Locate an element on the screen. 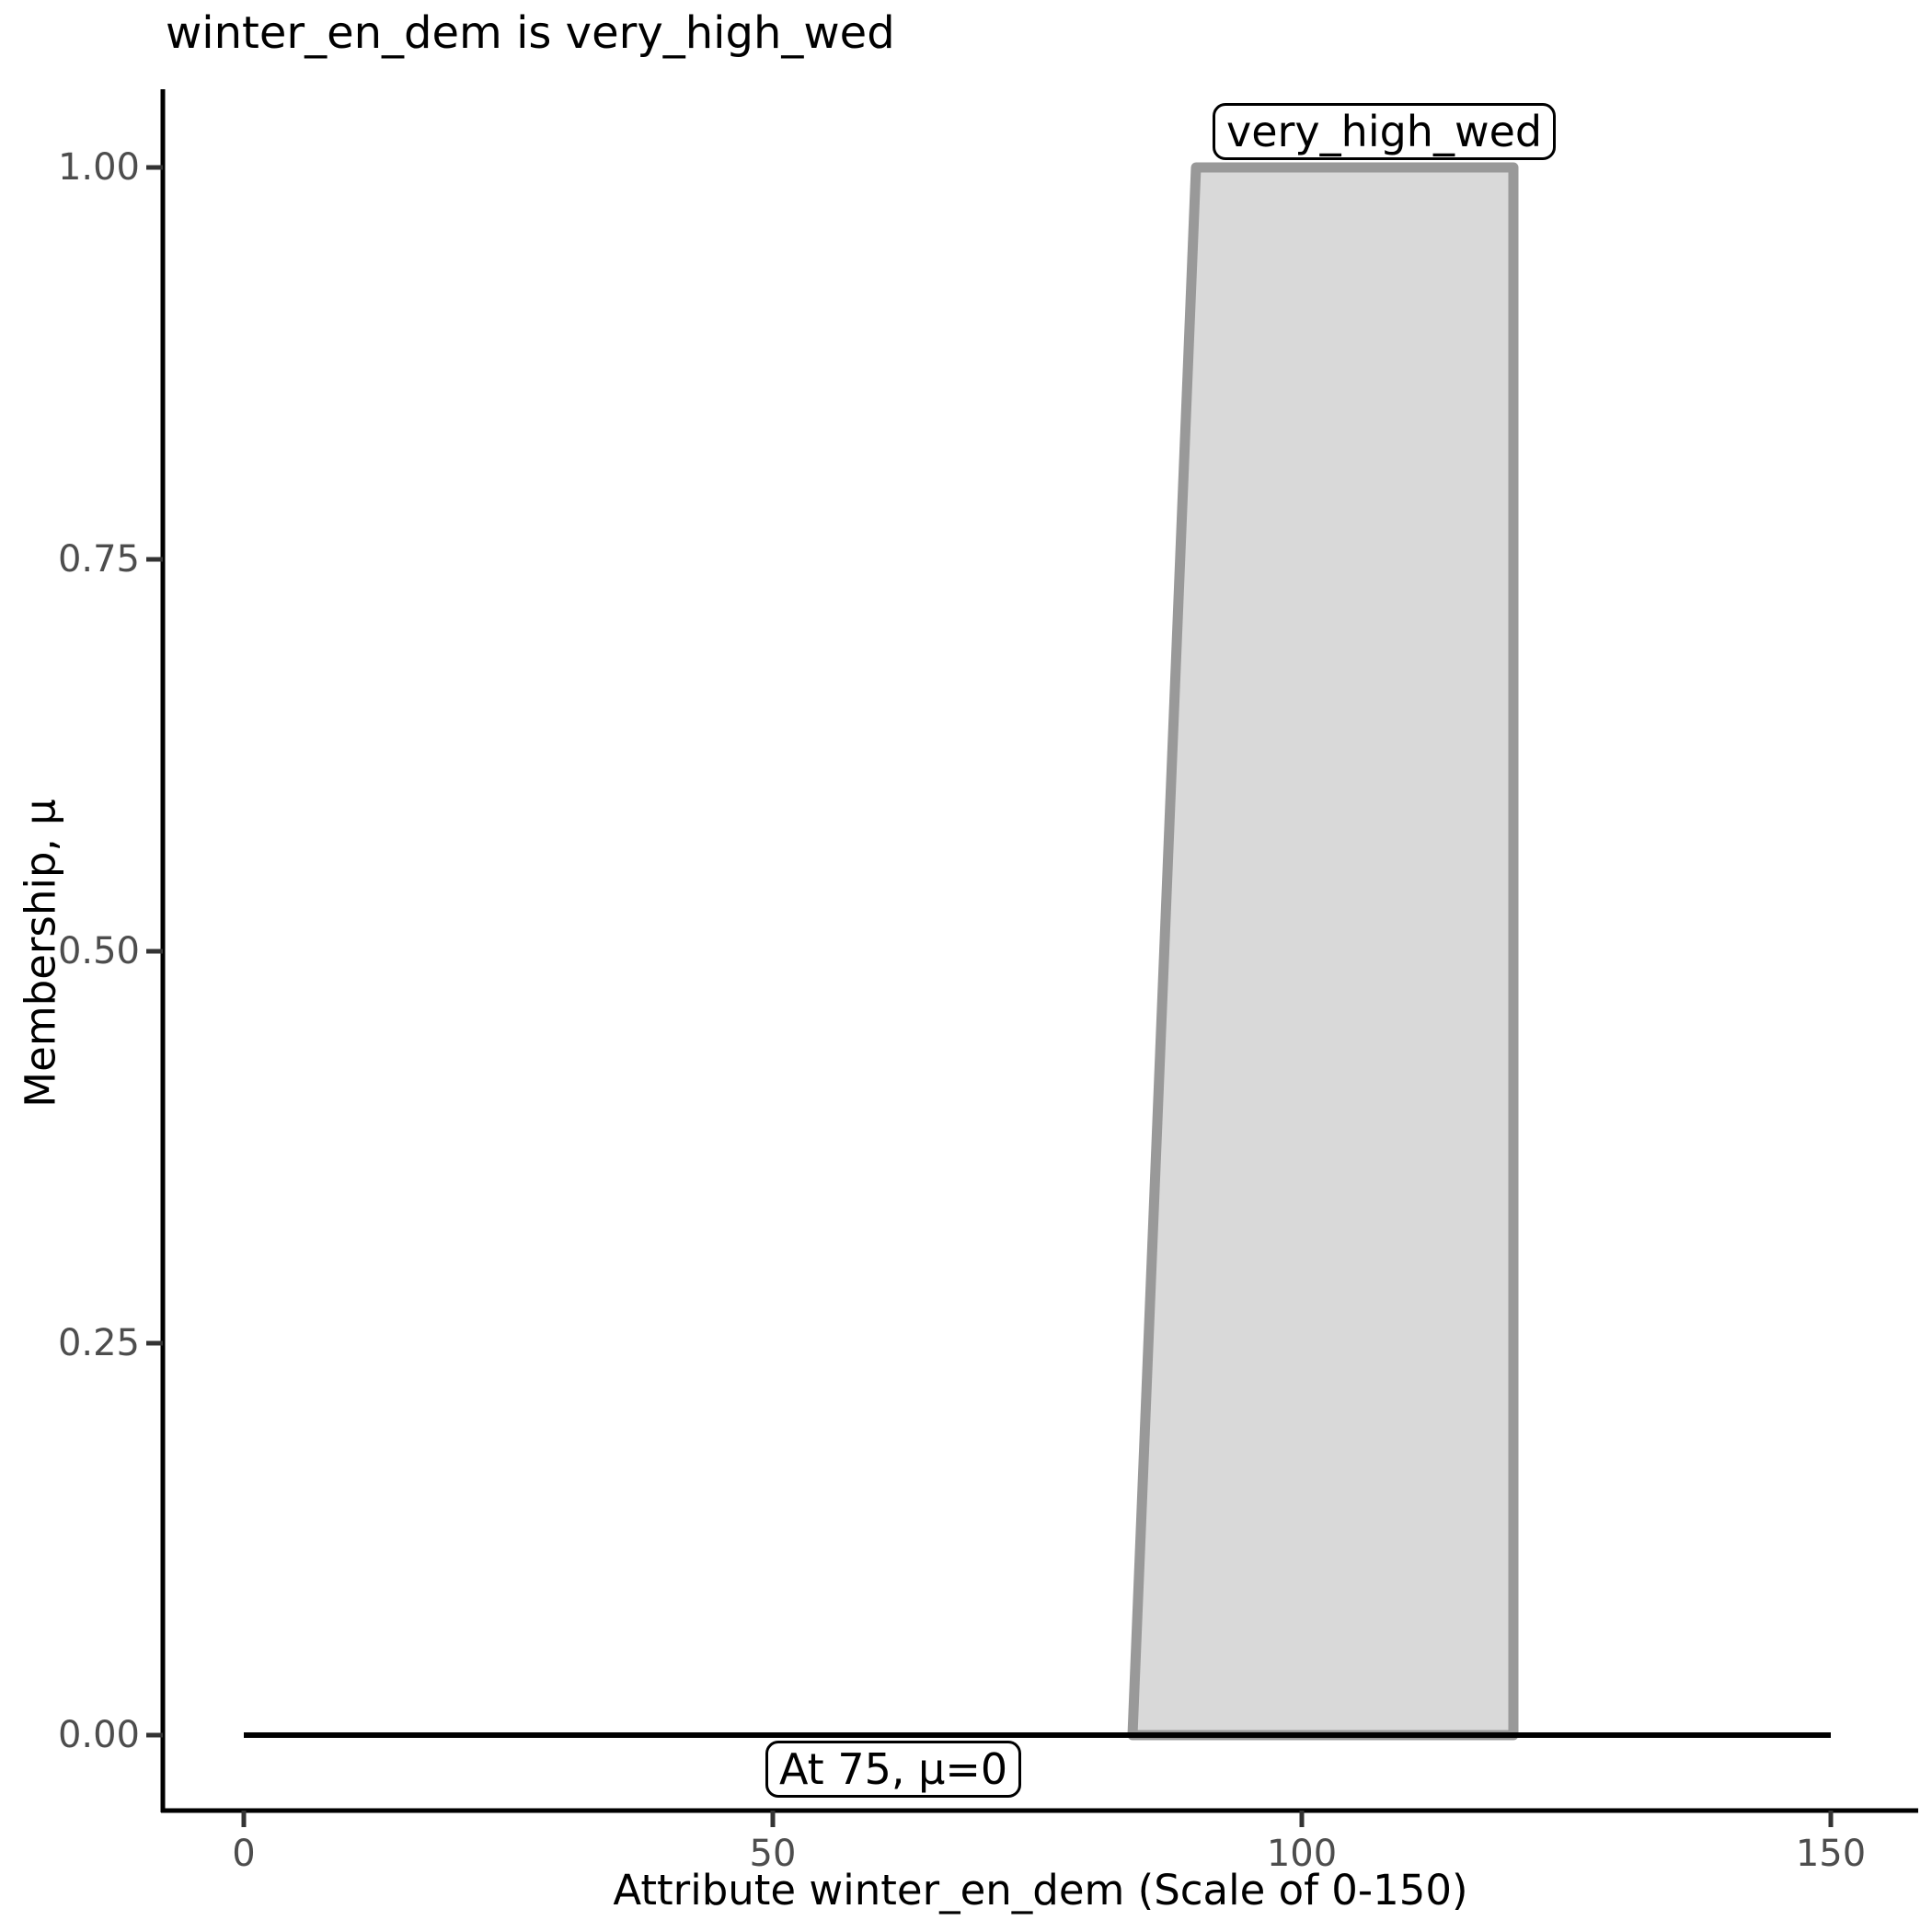 The height and width of the screenshot is (1932, 1932). x-axis-title: Attribute winter_en_dem (Scale of 0-150) is located at coordinates (1040, 1890).